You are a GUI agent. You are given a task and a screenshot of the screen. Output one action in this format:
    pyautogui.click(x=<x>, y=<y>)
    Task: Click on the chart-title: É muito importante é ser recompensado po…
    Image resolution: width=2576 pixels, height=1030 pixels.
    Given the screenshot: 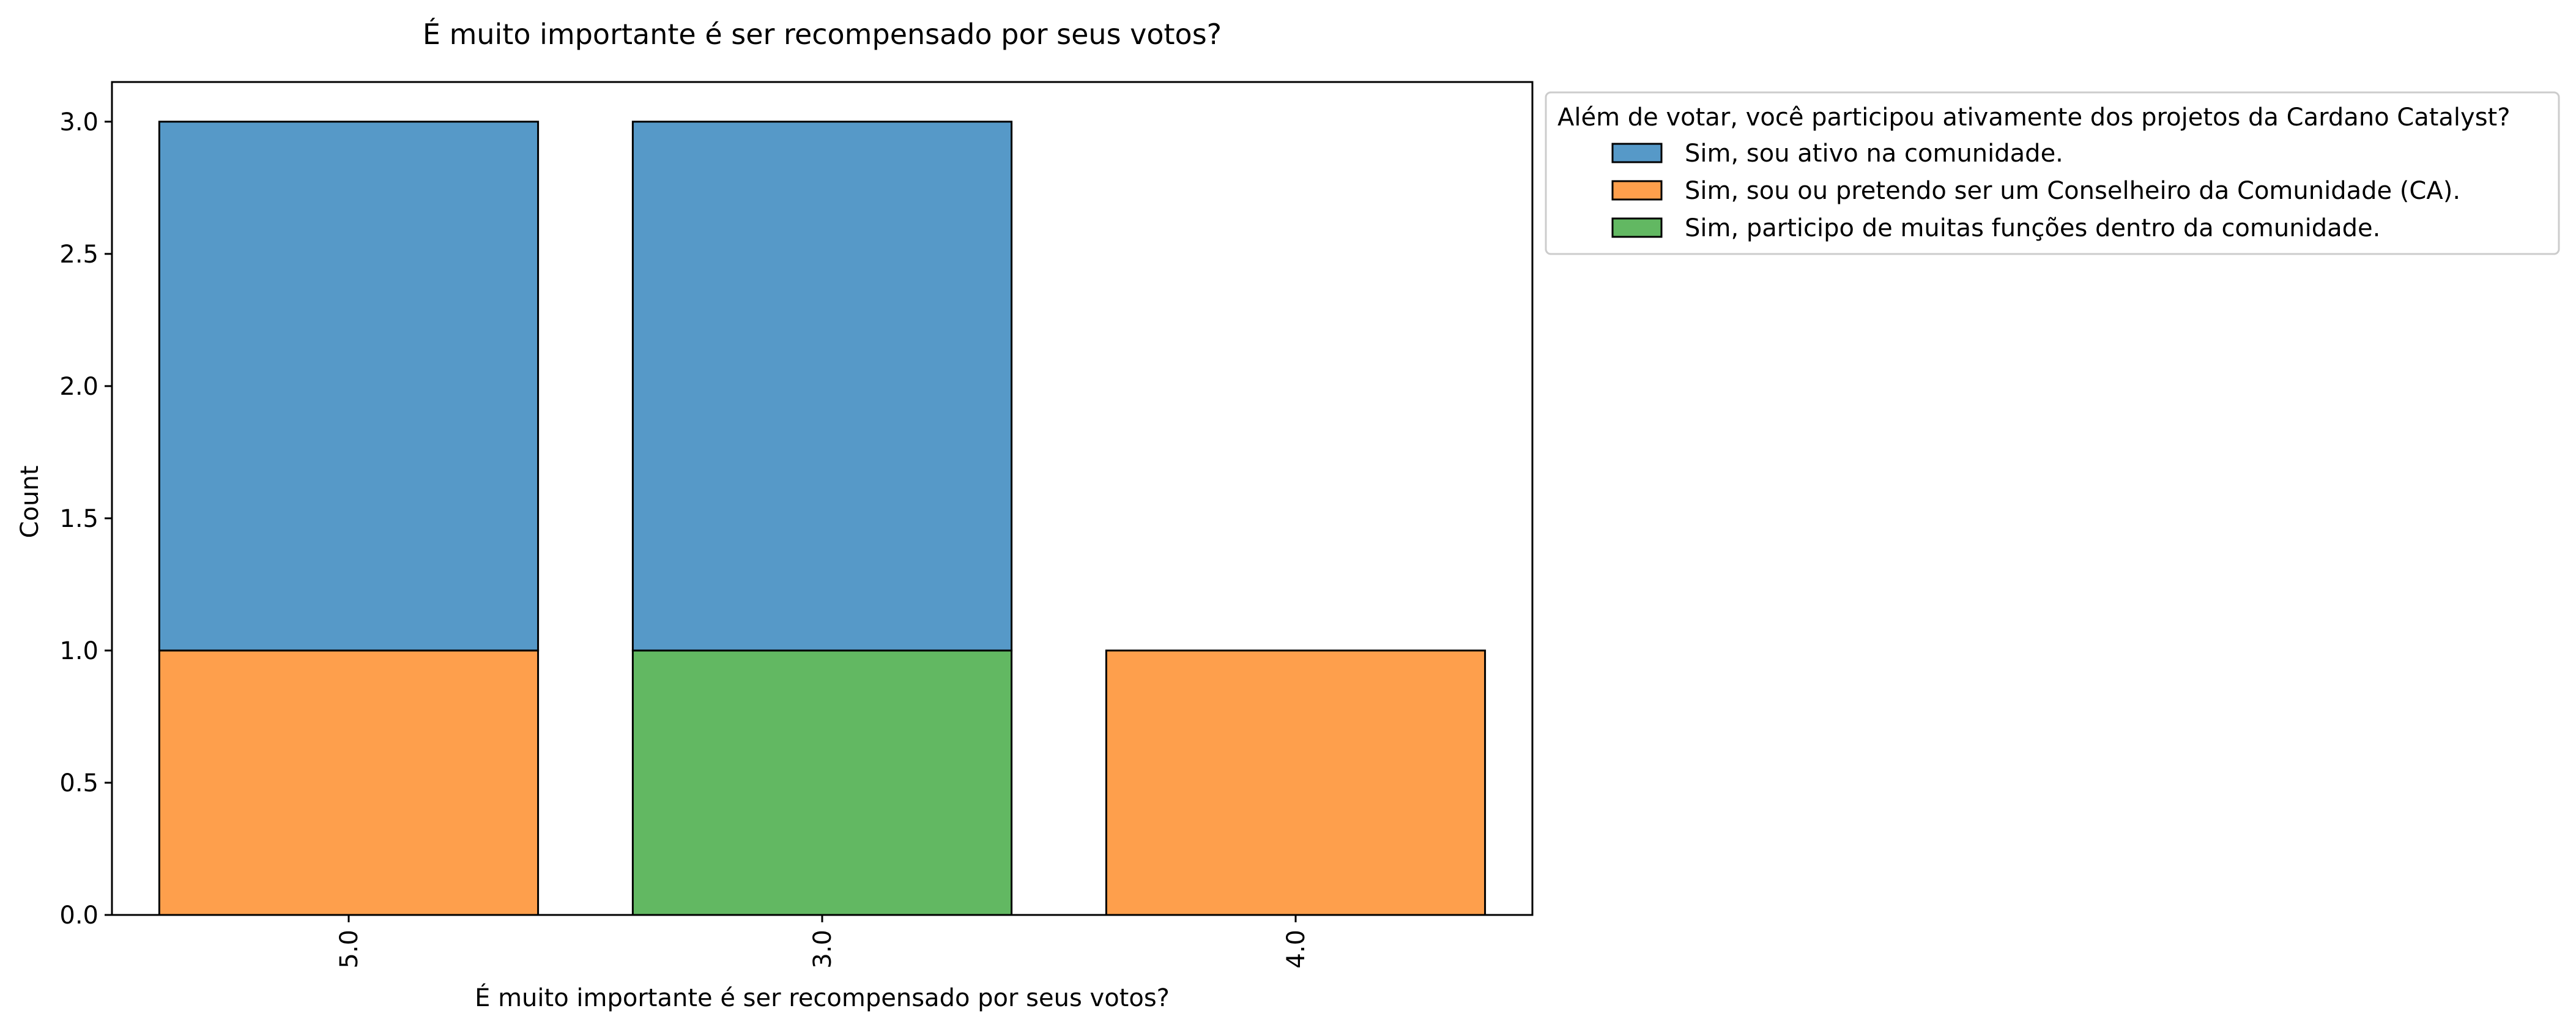 What is the action you would take?
    pyautogui.click(x=822, y=34)
    